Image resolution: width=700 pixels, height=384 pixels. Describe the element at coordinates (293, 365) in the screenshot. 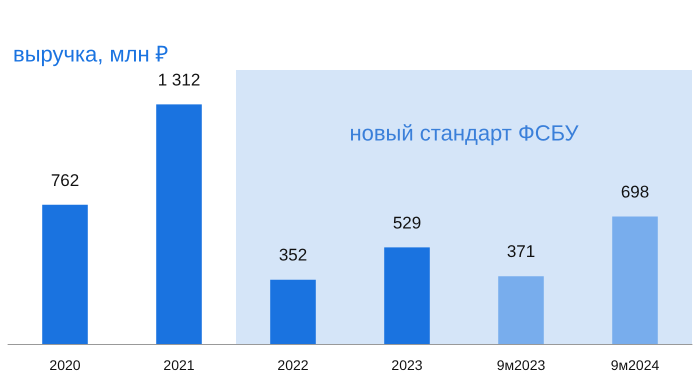

I see `x-tick-label: 2022` at that location.